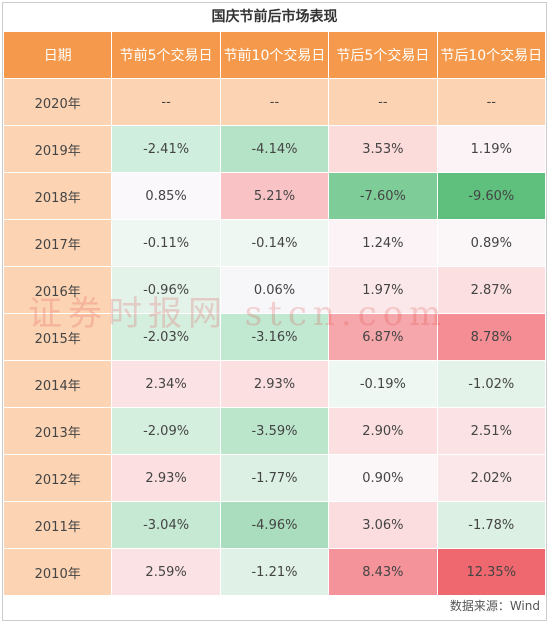 This screenshot has height=625, width=550. I want to click on value-cell: 0.89%, so click(491, 243).